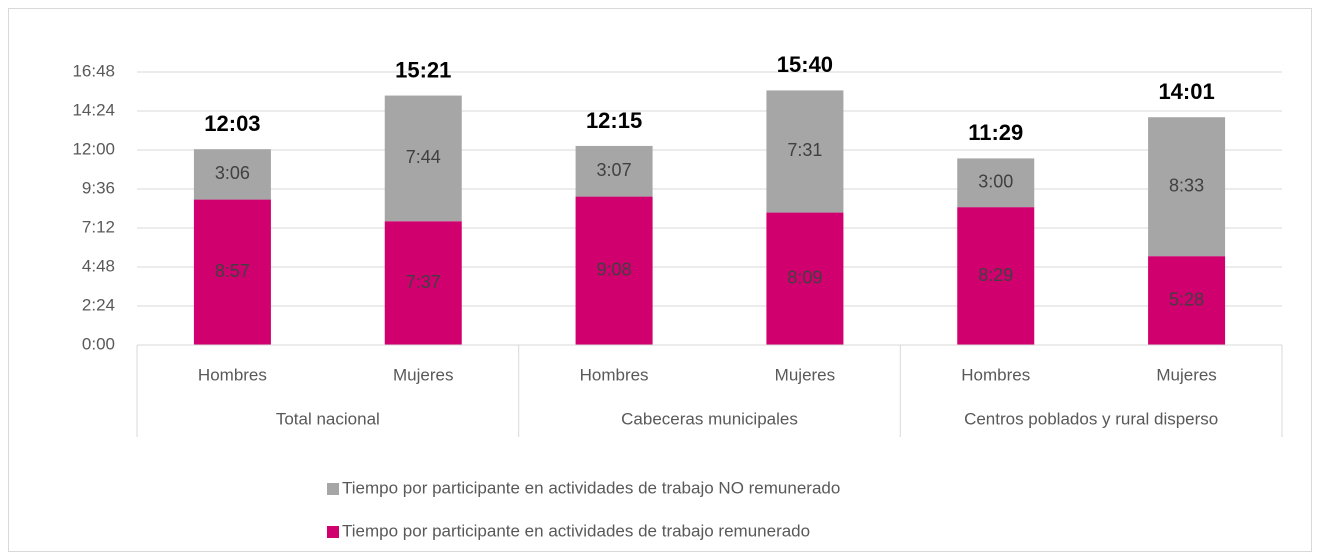 The width and height of the screenshot is (1320, 560). I want to click on total-label: 15:40, so click(805, 64).